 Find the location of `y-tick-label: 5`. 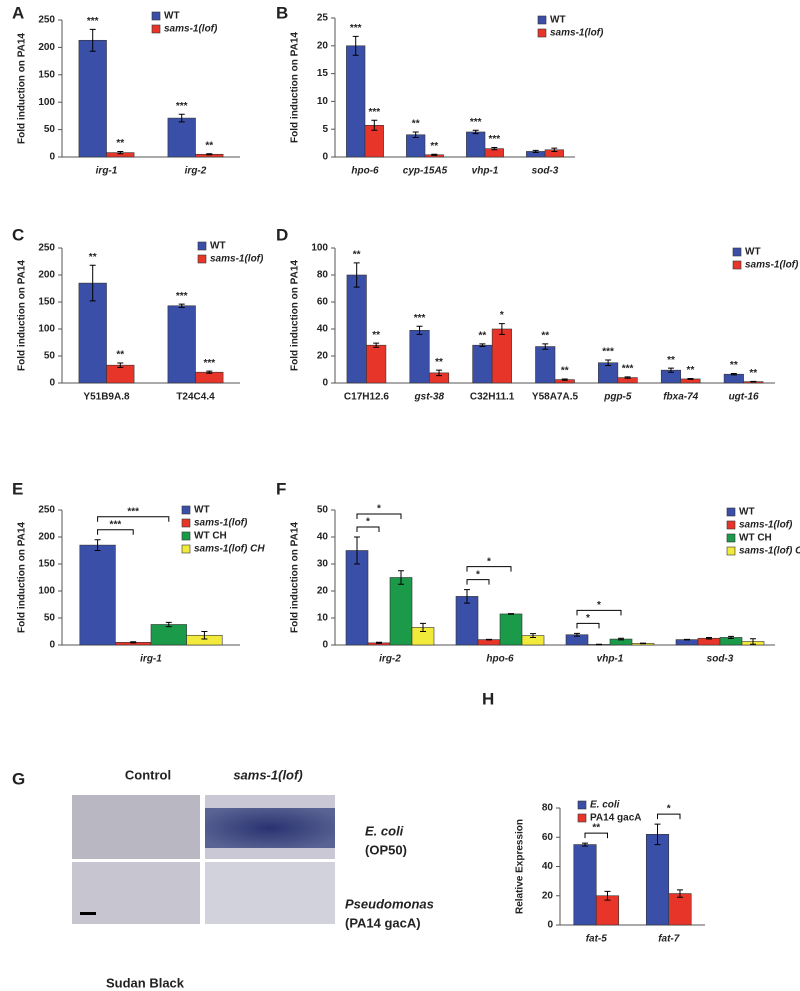

y-tick-label: 5 is located at coordinates (325, 129).